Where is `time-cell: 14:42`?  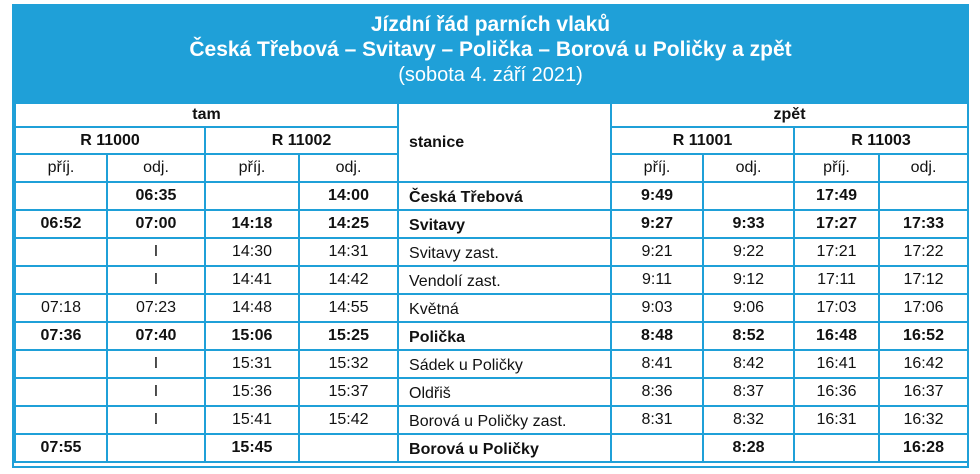 time-cell: 14:42 is located at coordinates (348, 280).